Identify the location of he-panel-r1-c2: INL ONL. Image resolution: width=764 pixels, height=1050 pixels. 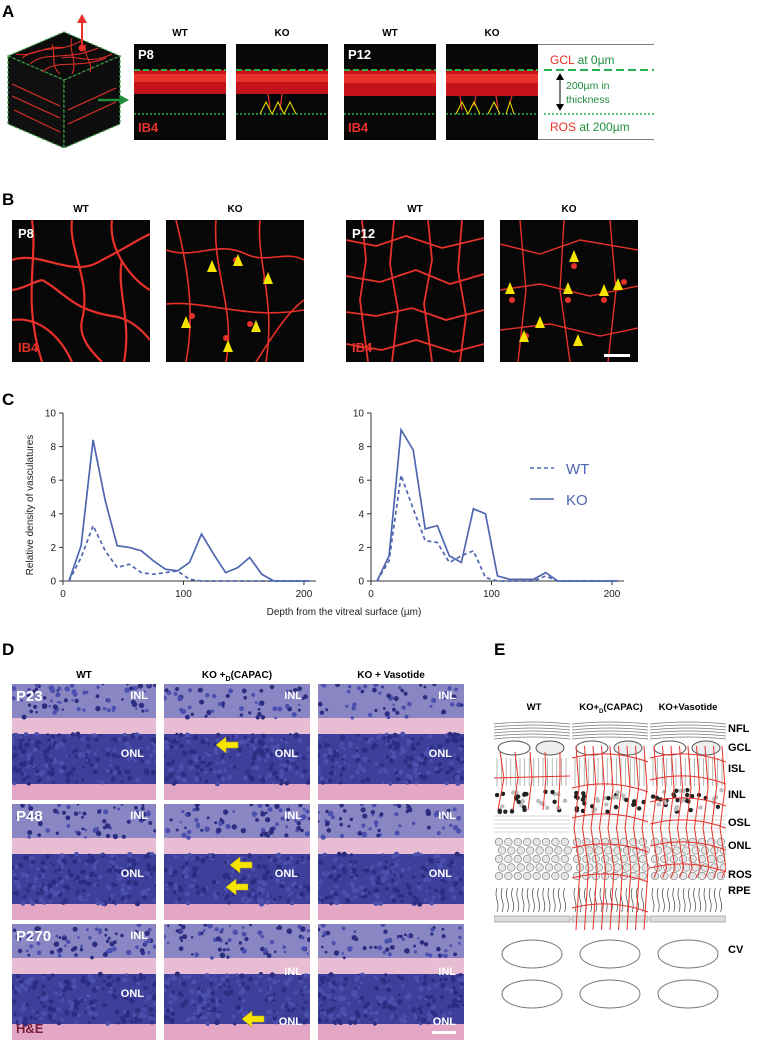
(237, 742).